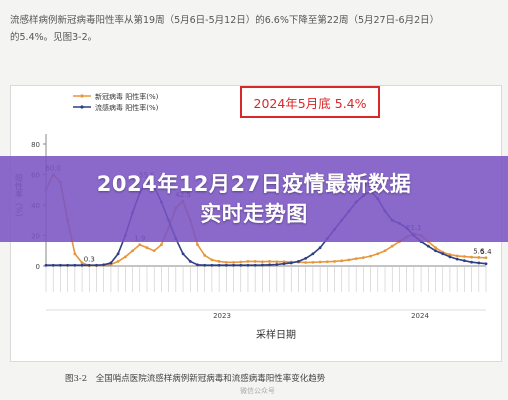 The width and height of the screenshot is (508, 400). Describe the element at coordinates (486, 252) in the screenshot. I see `data-label: 5.4` at that location.